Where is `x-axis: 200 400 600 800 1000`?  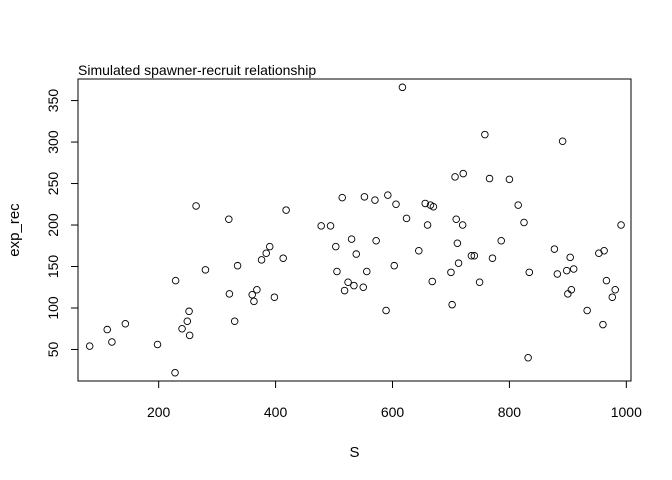
x-axis: 200 400 600 800 1000 is located at coordinates (394, 400).